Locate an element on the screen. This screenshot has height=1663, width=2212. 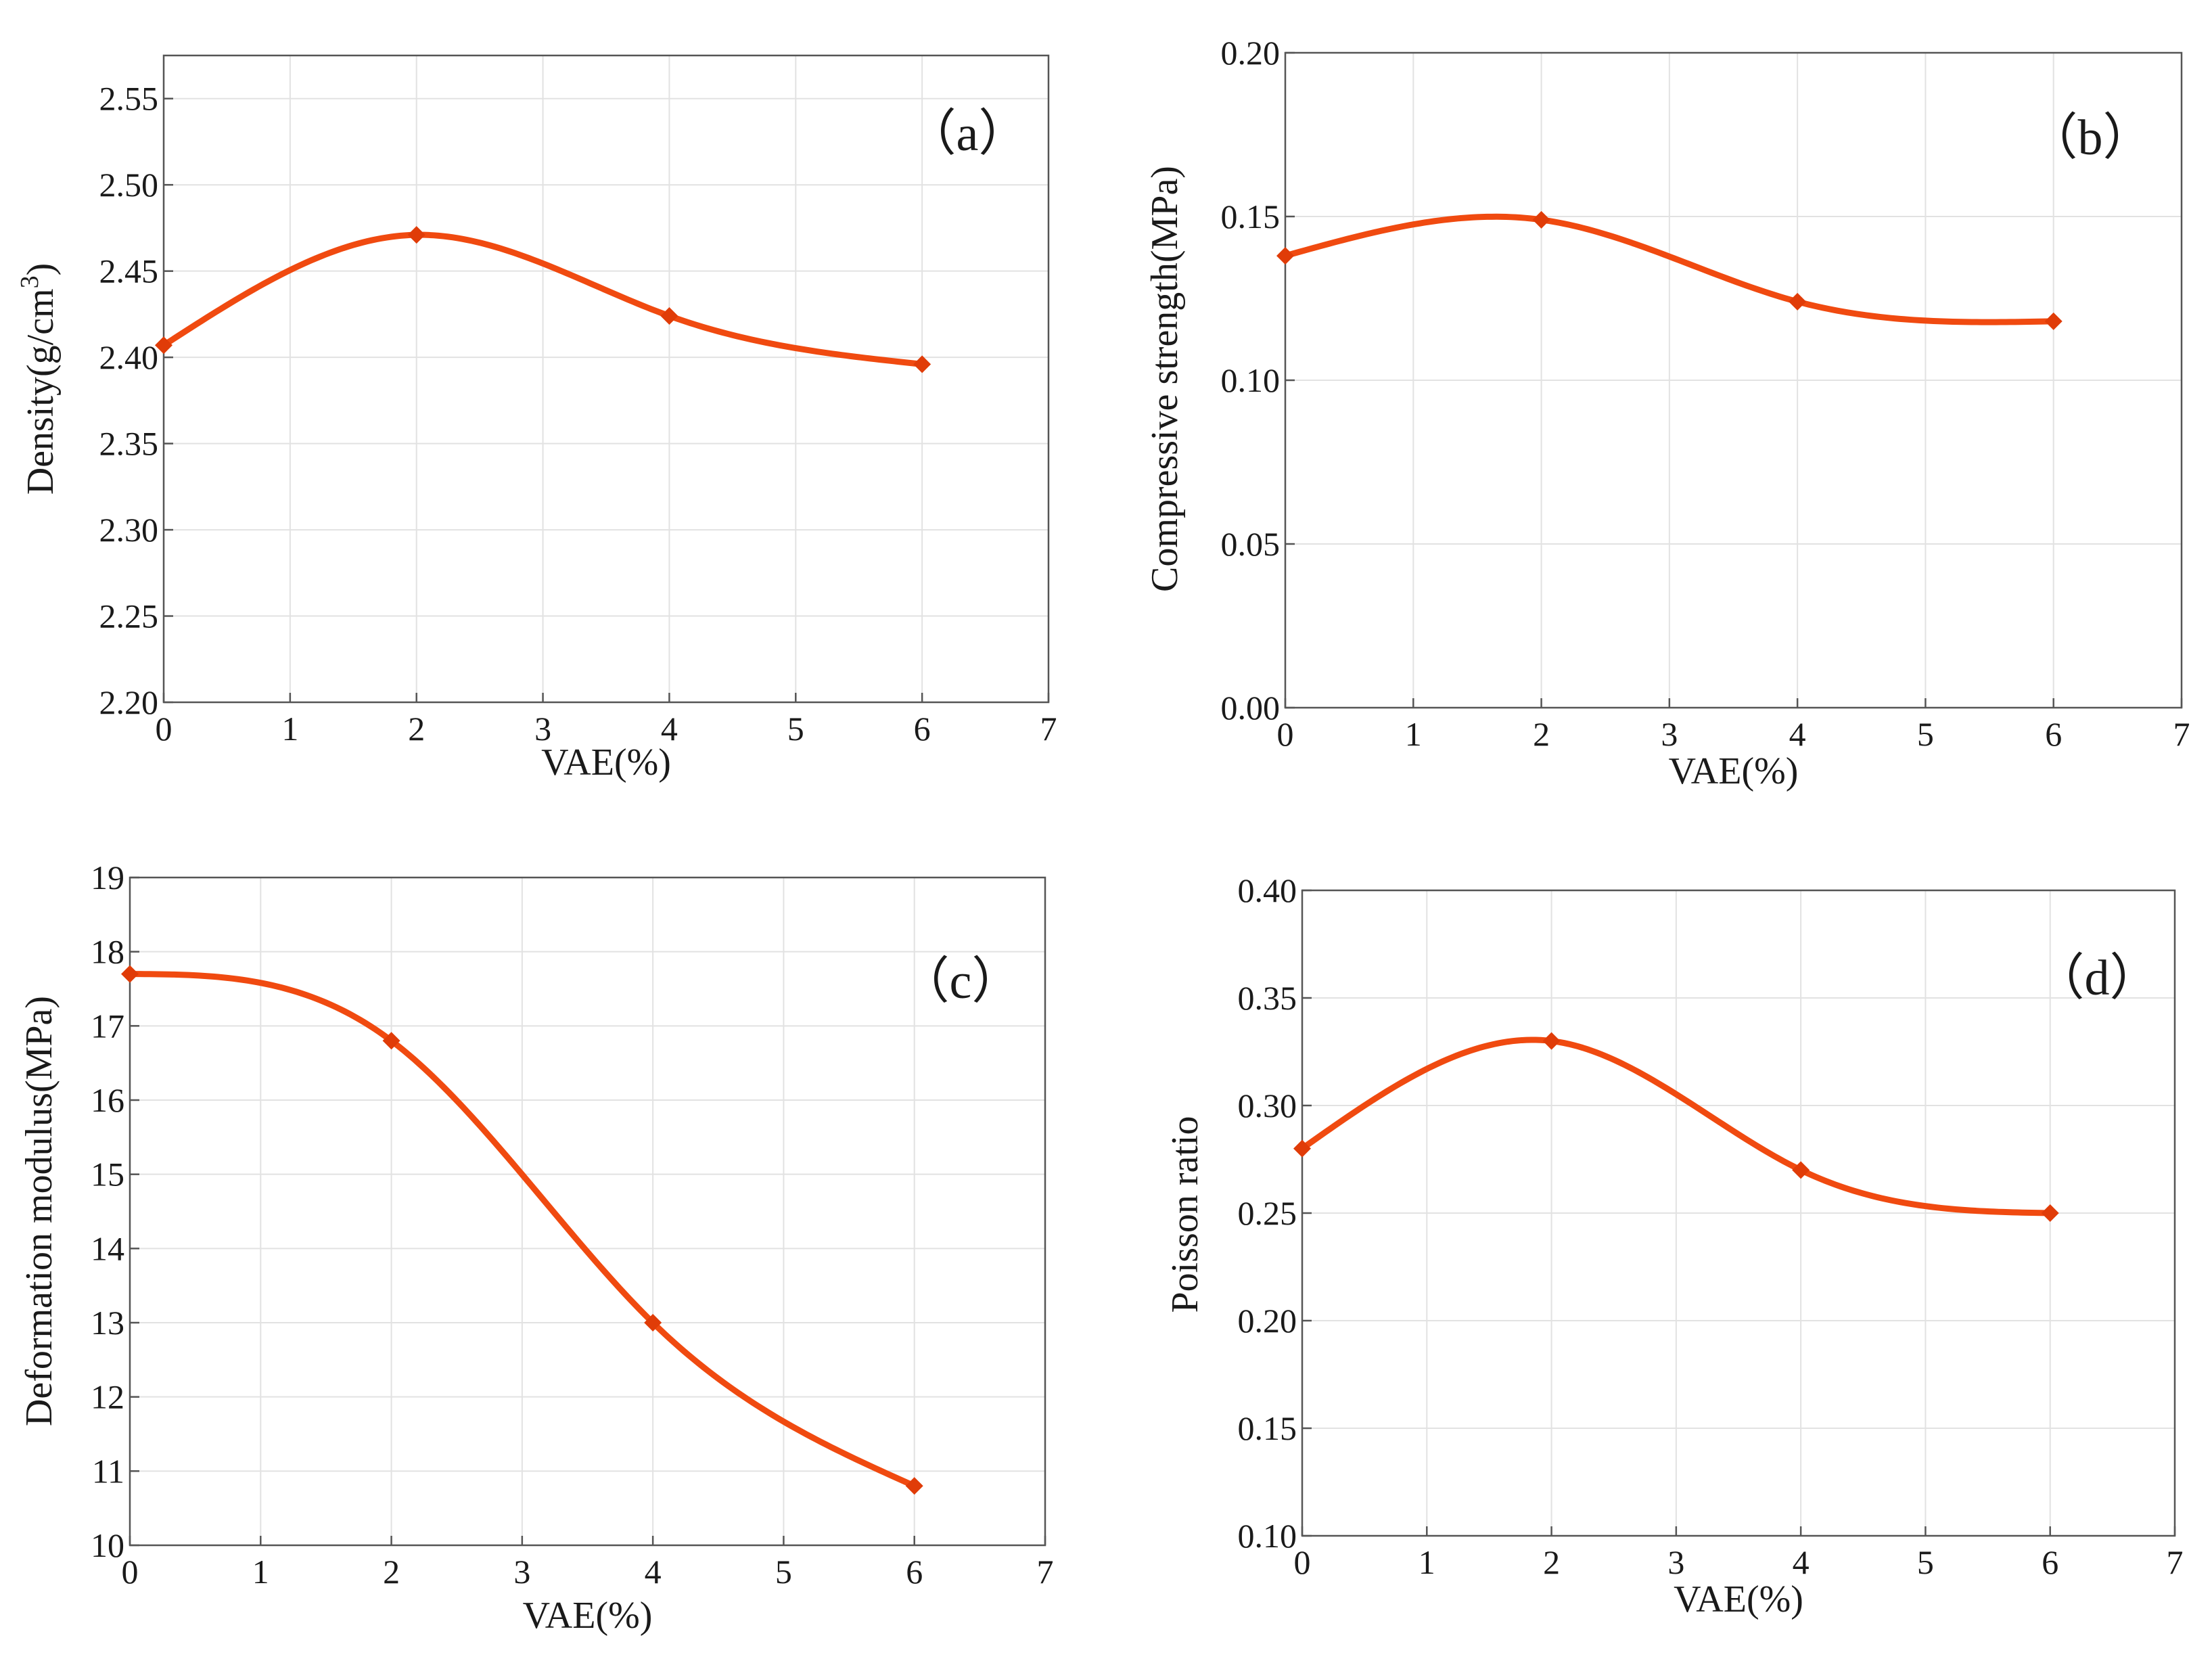
y-tick-label: 2.45 is located at coordinates (129, 271).